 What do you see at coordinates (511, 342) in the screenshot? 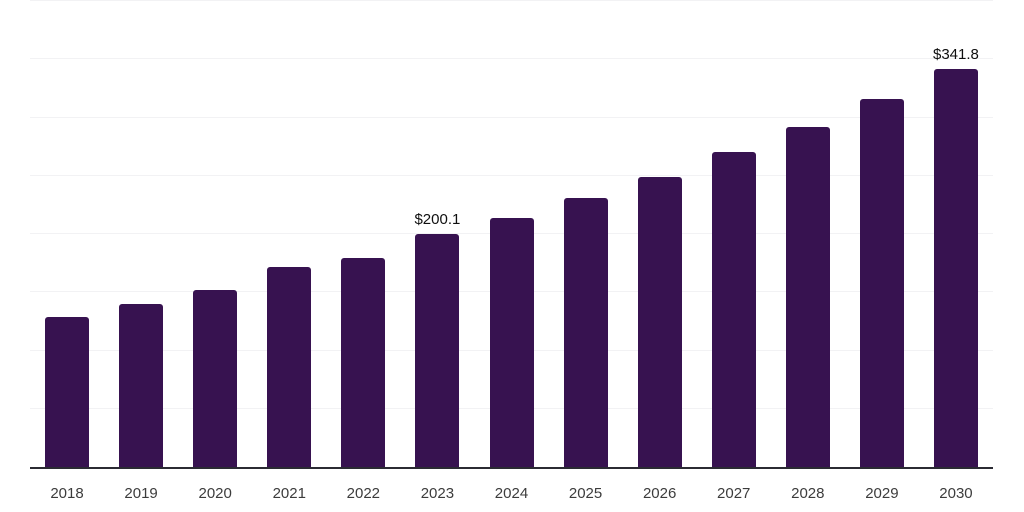
I see `bar-2024` at bounding box center [511, 342].